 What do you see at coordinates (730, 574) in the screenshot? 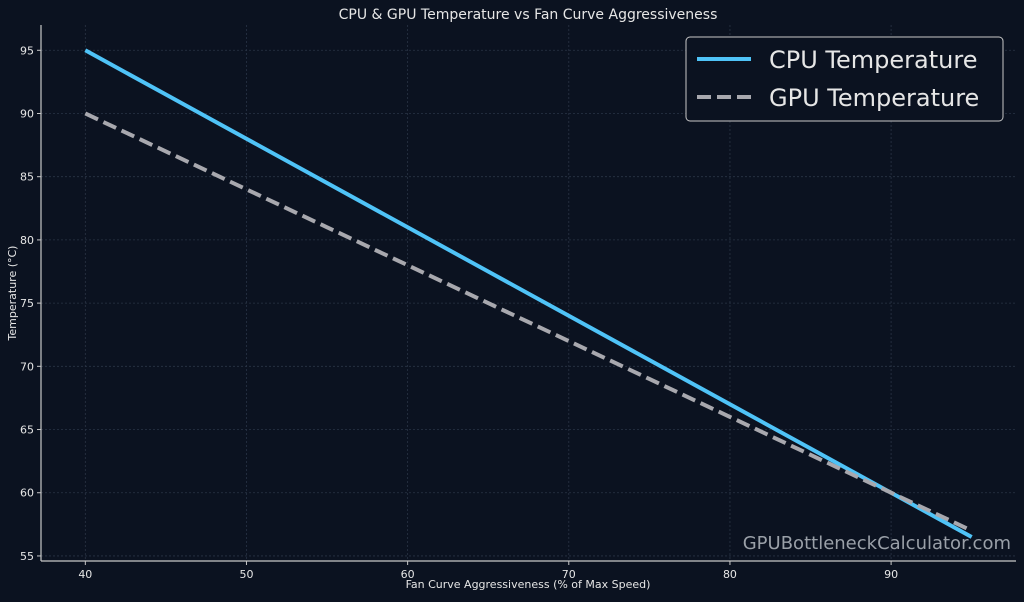
I see `x-tick-label: 80` at bounding box center [730, 574].